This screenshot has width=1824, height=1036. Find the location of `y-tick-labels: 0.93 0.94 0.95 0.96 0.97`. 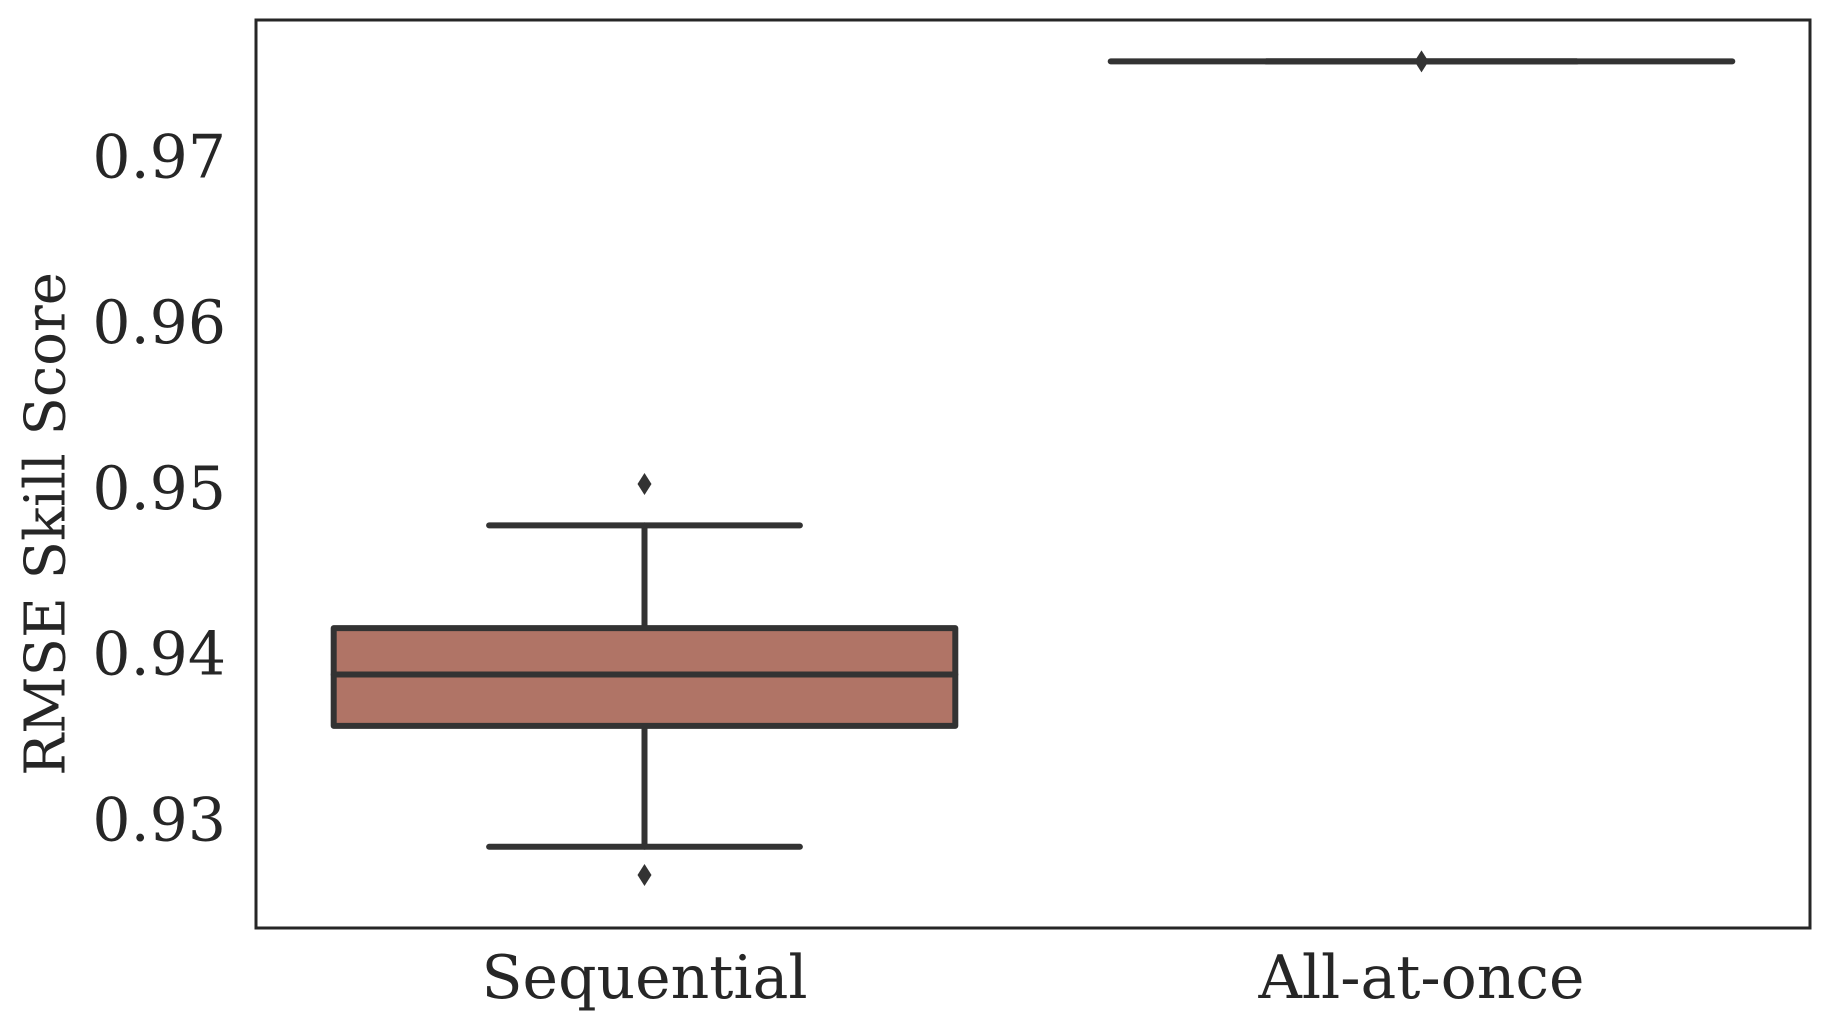

y-tick-labels: 0.93 0.94 0.95 0.96 0.97 is located at coordinates (159, 489).